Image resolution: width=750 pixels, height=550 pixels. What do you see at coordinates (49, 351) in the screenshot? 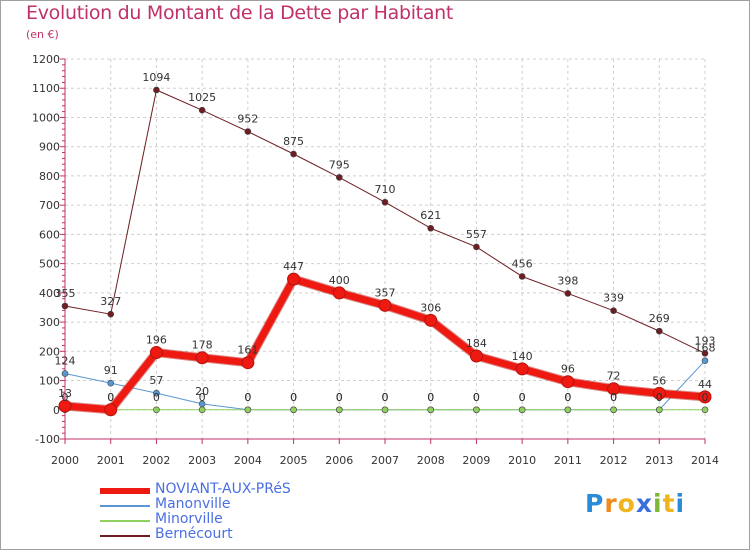
I see `y-tick-label: 200` at bounding box center [49, 351].